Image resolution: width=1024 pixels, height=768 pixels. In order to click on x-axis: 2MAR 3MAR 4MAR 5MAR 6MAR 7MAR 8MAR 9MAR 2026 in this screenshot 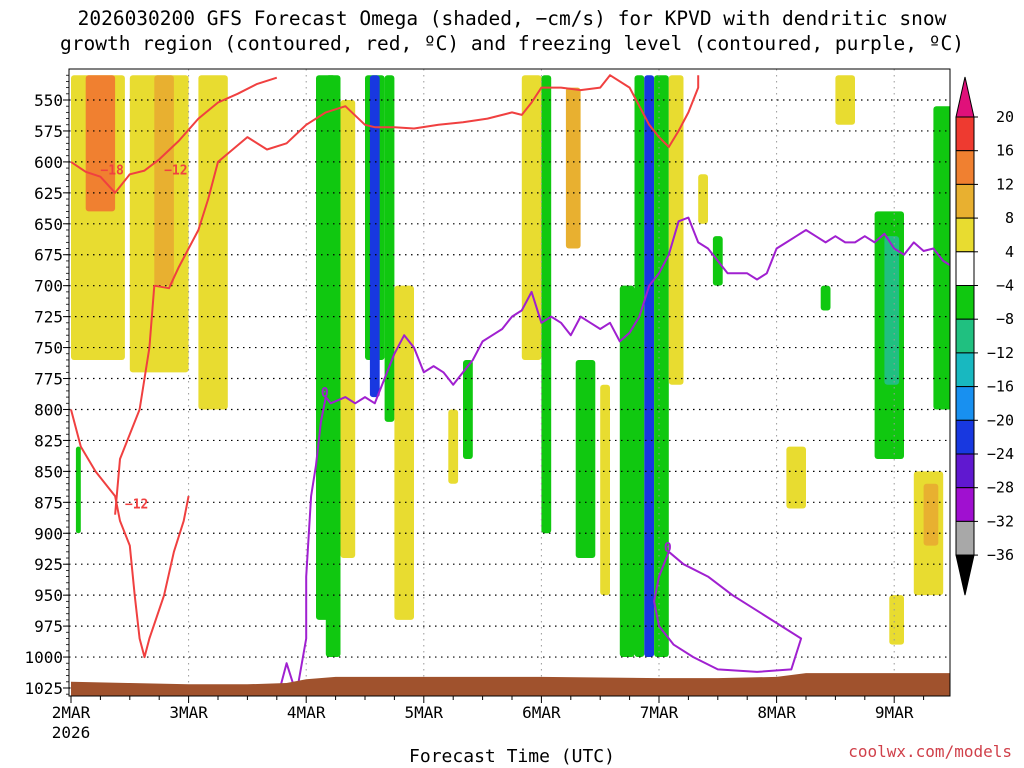, I will do `click(488, 719)`.